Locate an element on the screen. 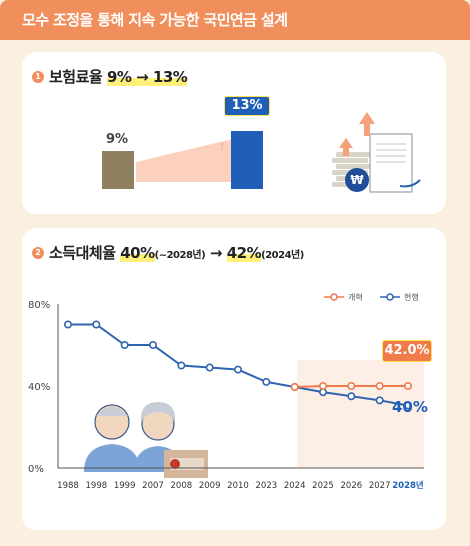 The width and height of the screenshot is (470, 546). people-icon is located at coordinates (146, 440).